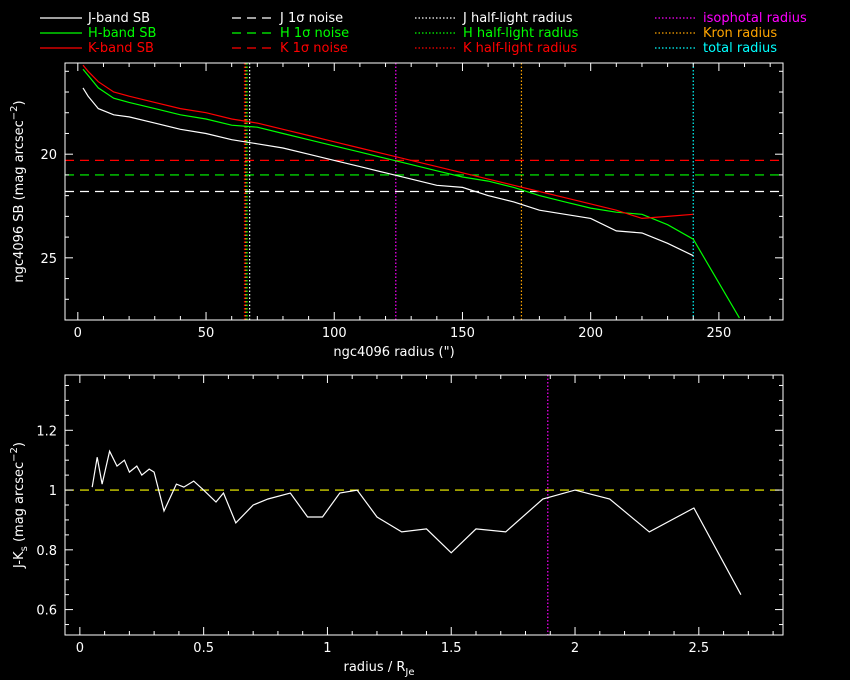 The height and width of the screenshot is (680, 850). I want to click on x-tick-label: 1.5, so click(451, 648).